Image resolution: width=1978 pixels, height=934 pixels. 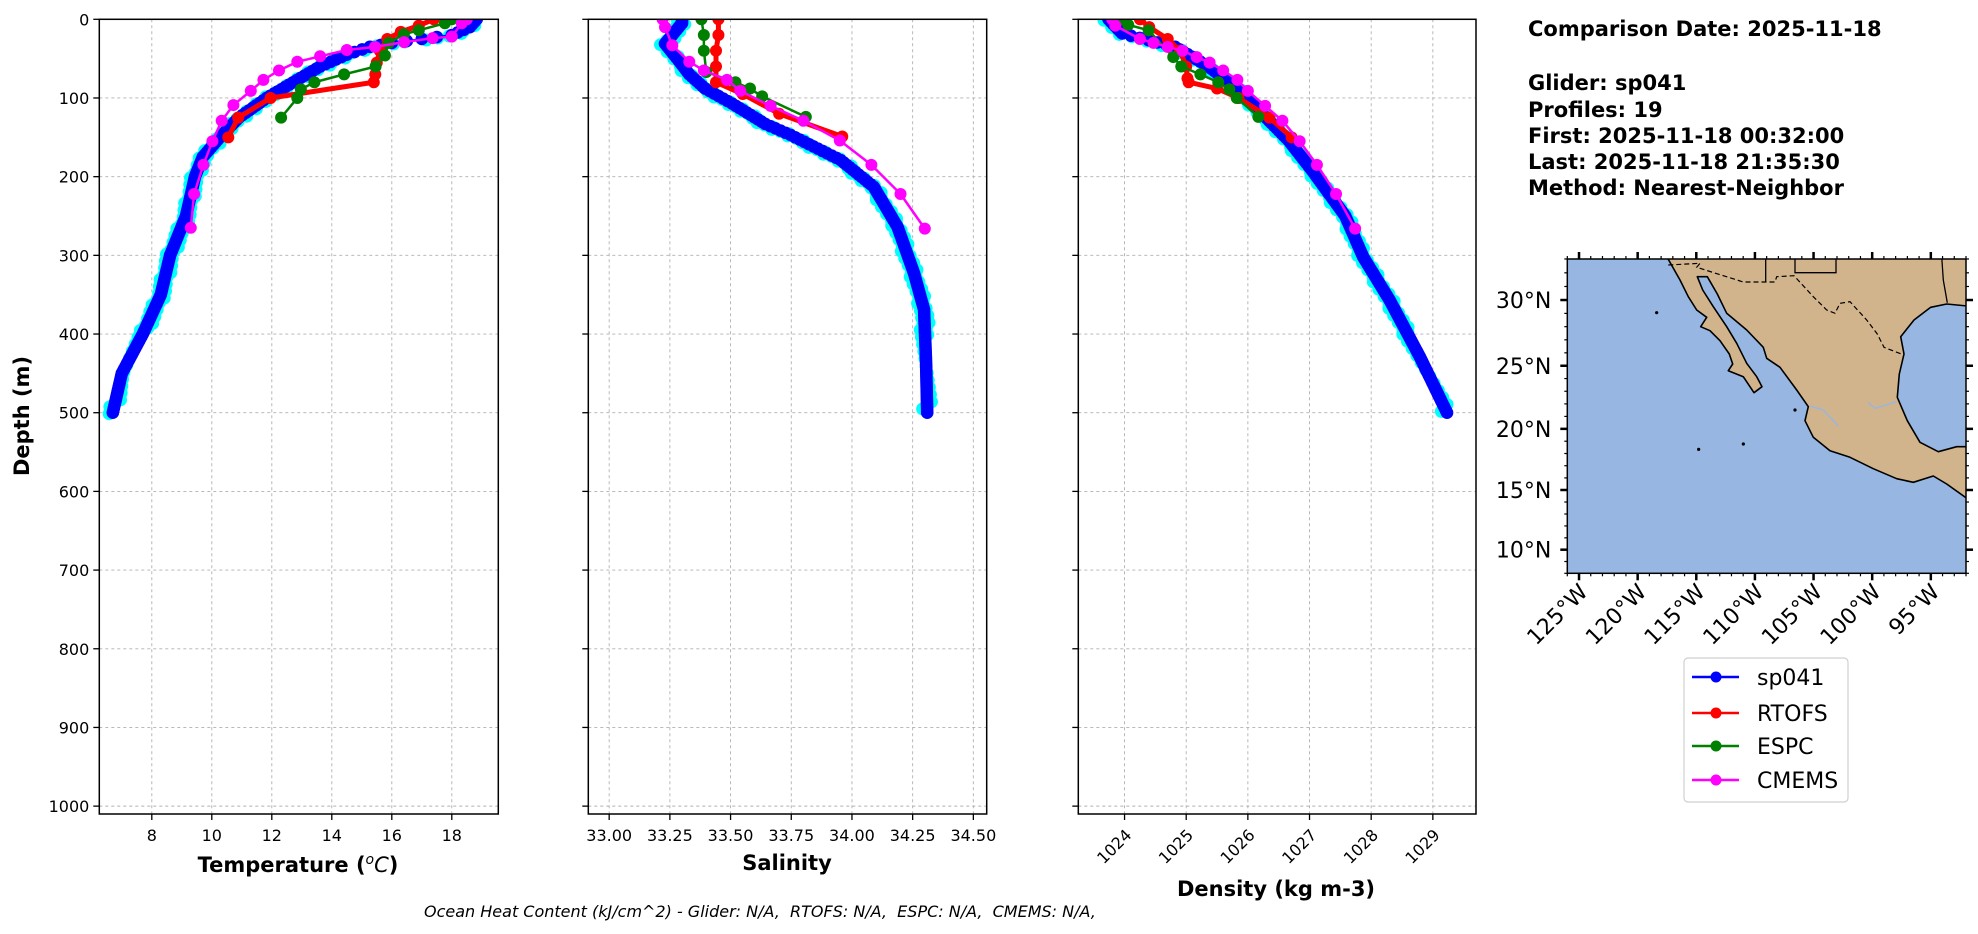 I want to click on y-tick-label: 100, so click(x=74, y=98).